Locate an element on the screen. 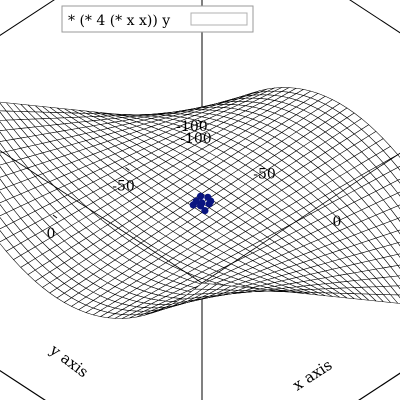 The image size is (400, 400). y-tick-label: -50 is located at coordinates (123, 187).